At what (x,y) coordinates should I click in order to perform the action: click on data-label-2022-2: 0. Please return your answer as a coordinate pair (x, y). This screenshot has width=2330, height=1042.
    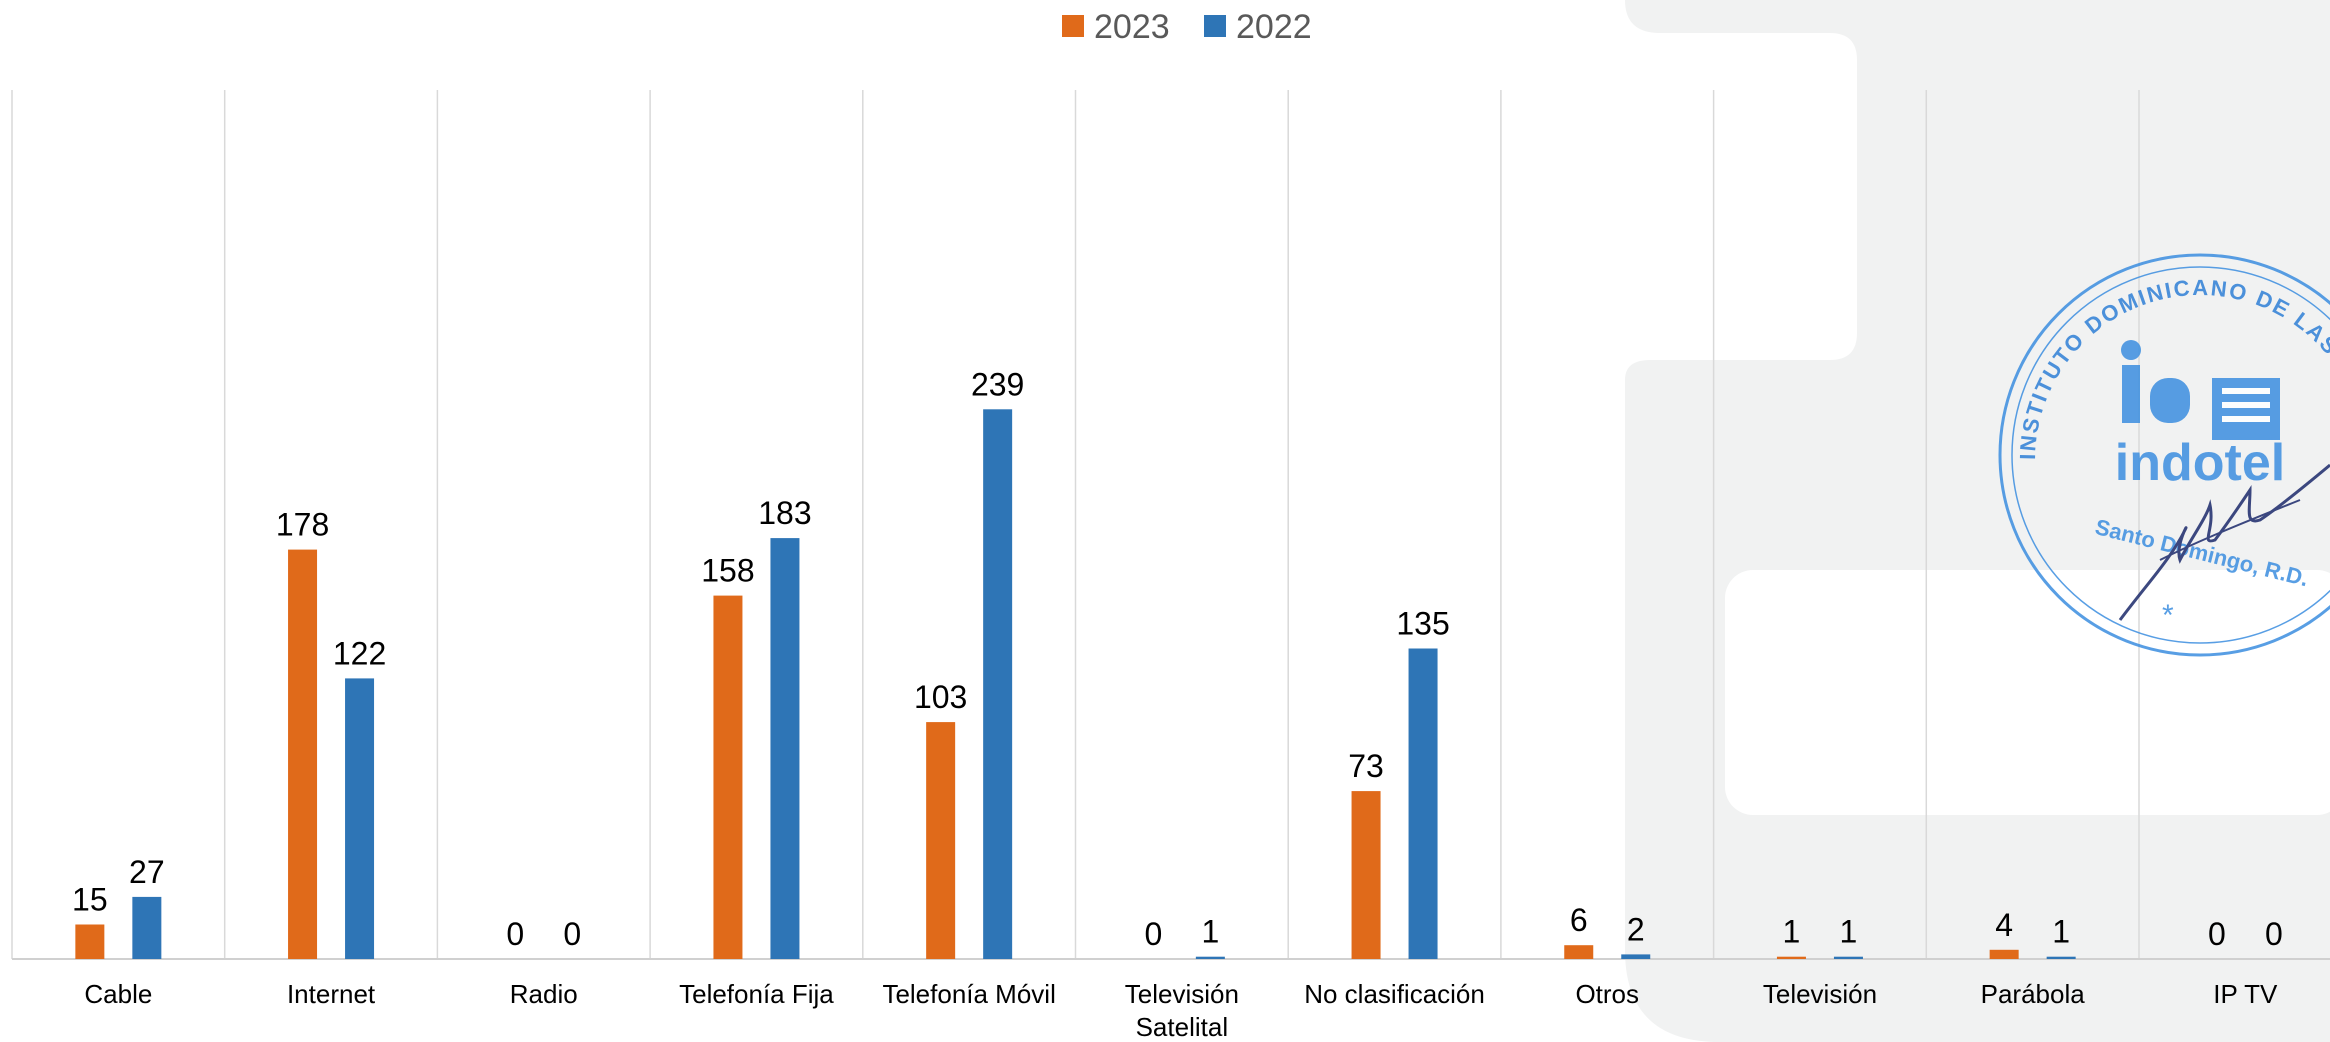
    Looking at the image, I should click on (572, 934).